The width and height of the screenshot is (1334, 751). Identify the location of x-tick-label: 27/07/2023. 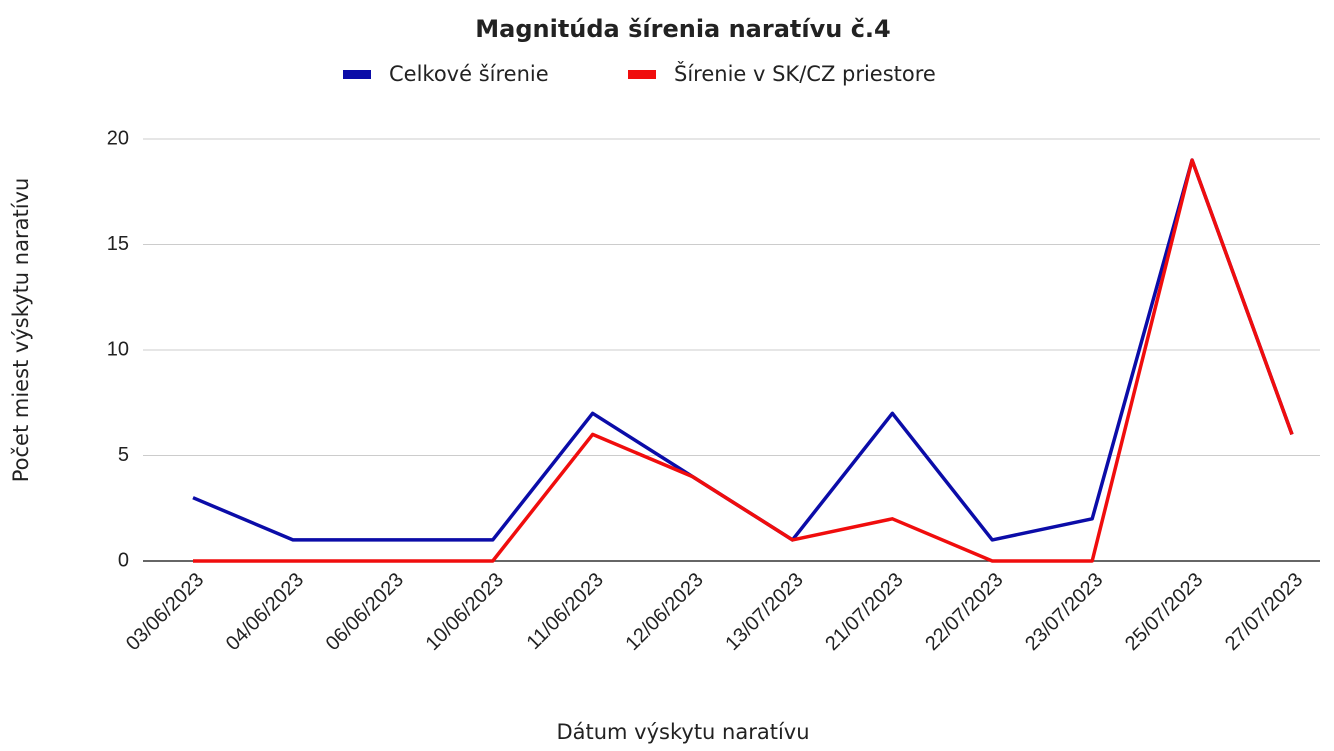
(1264, 612).